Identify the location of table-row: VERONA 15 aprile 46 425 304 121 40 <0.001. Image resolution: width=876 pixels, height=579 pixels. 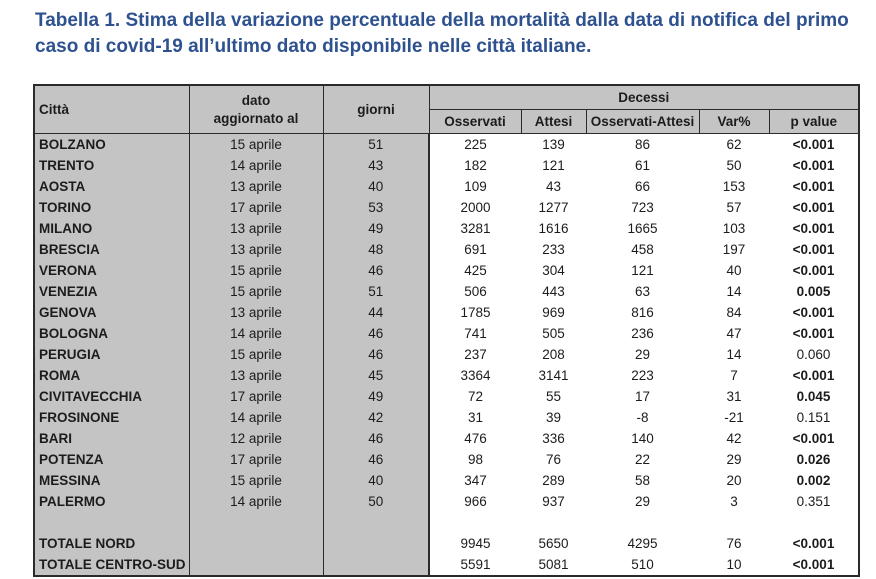
(446, 270).